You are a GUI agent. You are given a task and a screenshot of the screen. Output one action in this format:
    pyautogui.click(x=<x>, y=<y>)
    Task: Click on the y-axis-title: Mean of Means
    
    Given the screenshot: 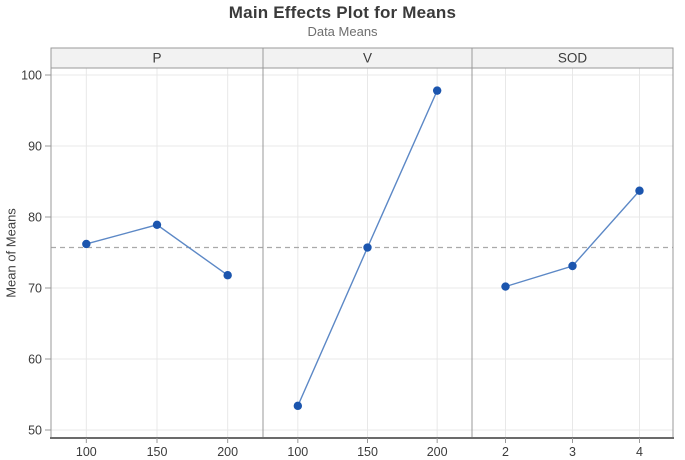 What is the action you would take?
    pyautogui.click(x=11, y=253)
    